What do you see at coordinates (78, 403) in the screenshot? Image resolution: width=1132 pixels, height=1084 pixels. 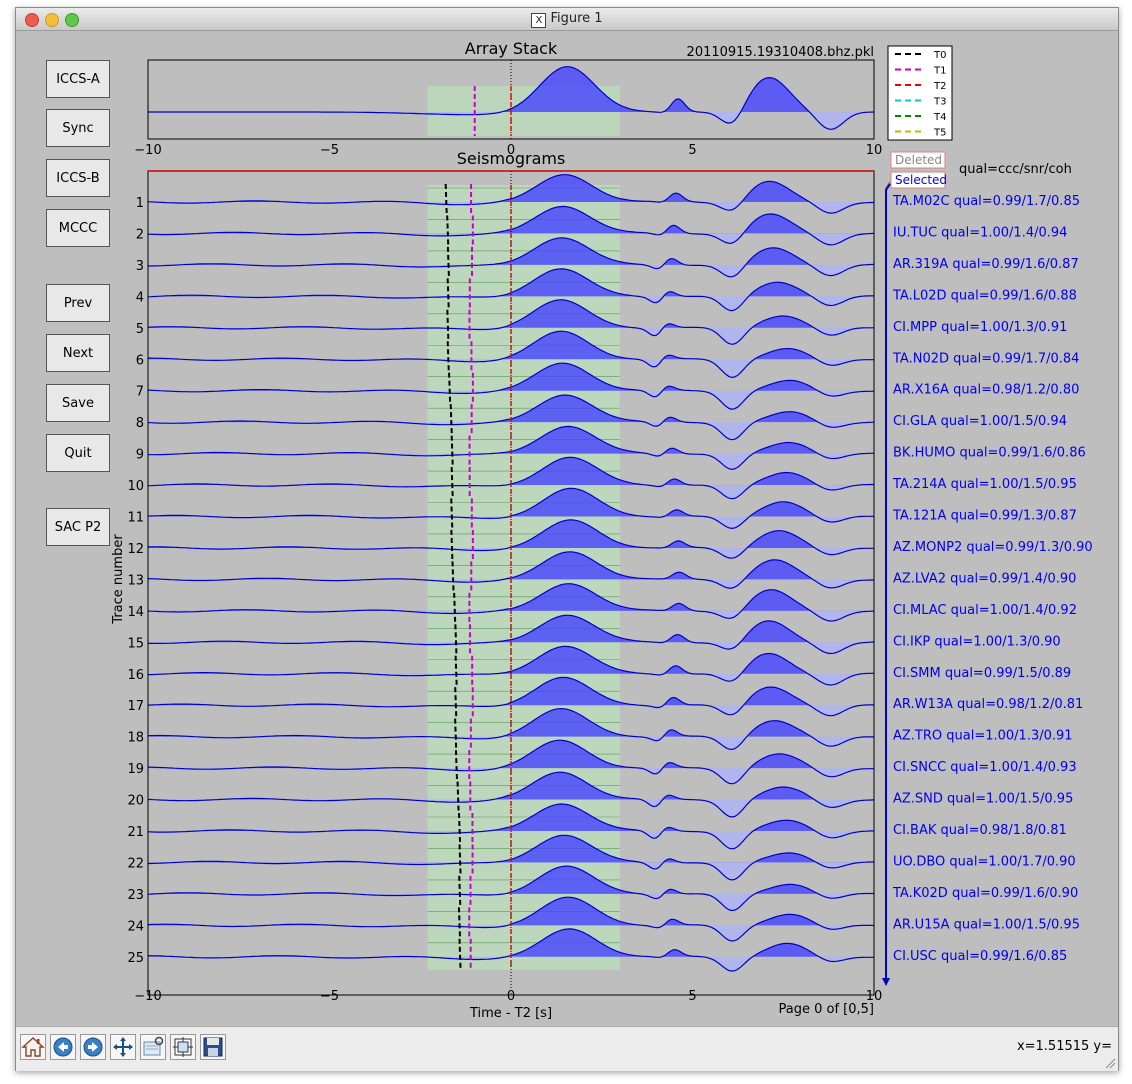 I see `save-button: Save` at bounding box center [78, 403].